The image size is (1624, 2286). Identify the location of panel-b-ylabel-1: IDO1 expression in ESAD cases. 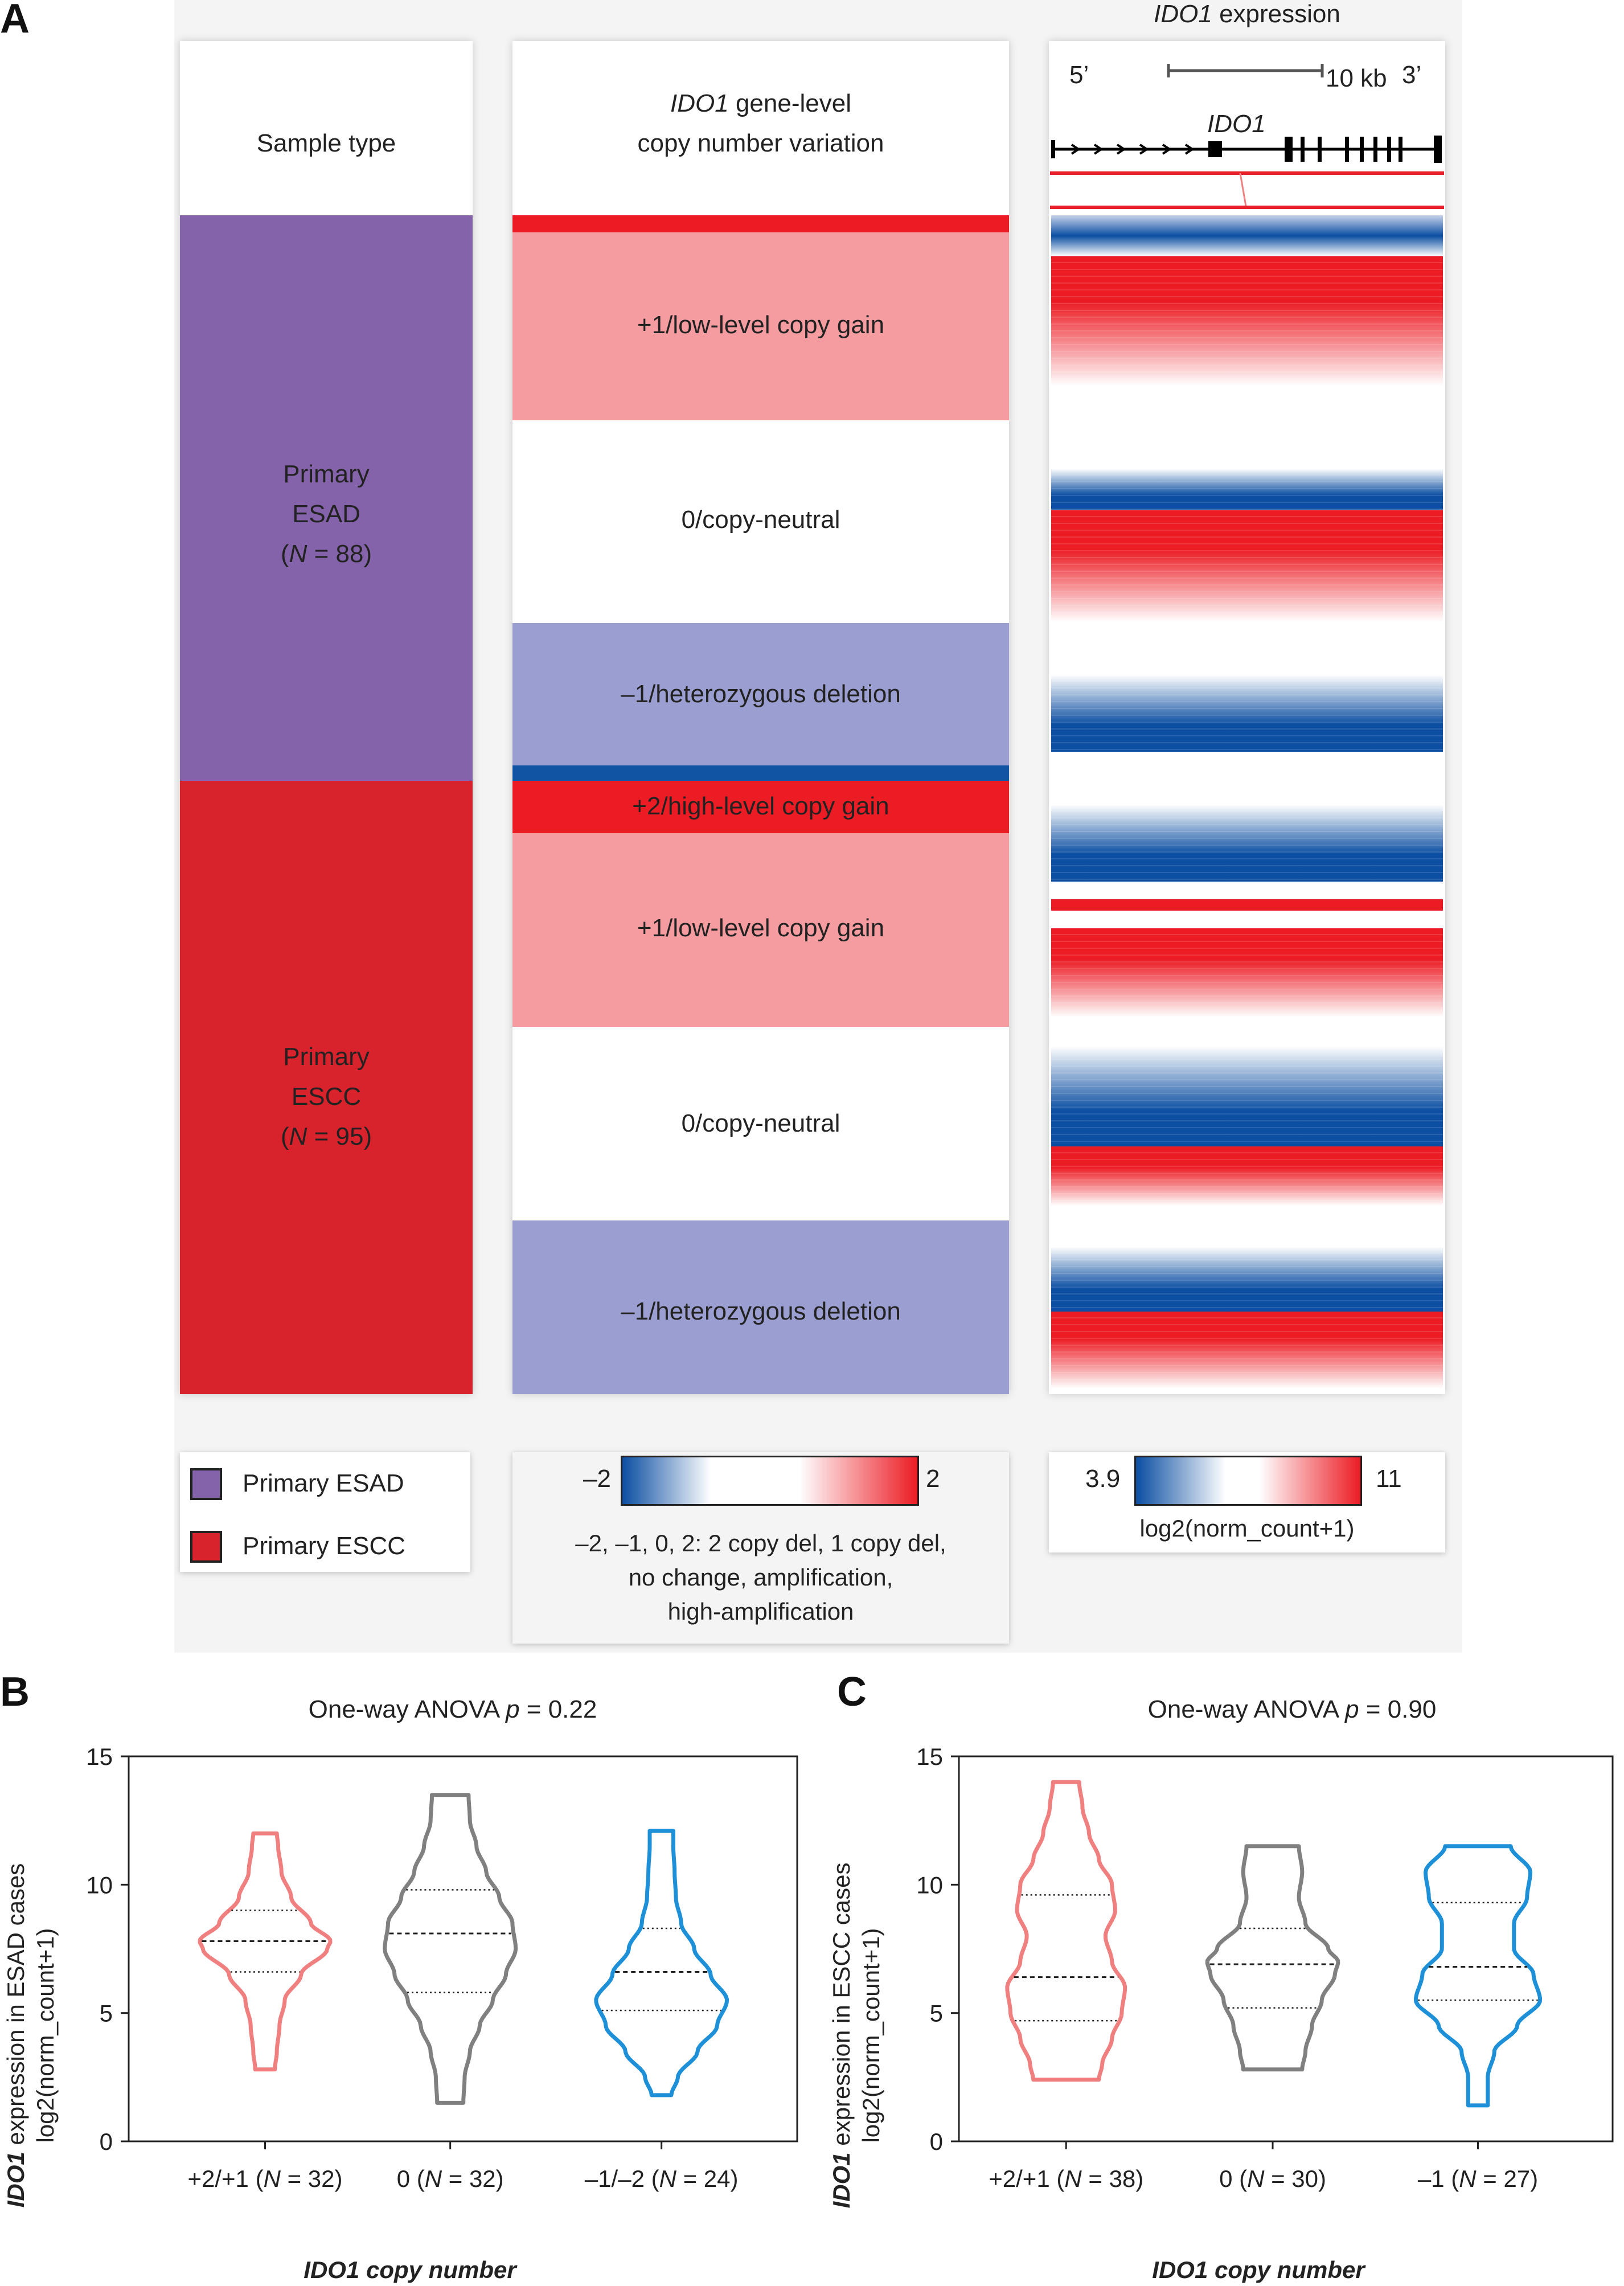
(15, 2035).